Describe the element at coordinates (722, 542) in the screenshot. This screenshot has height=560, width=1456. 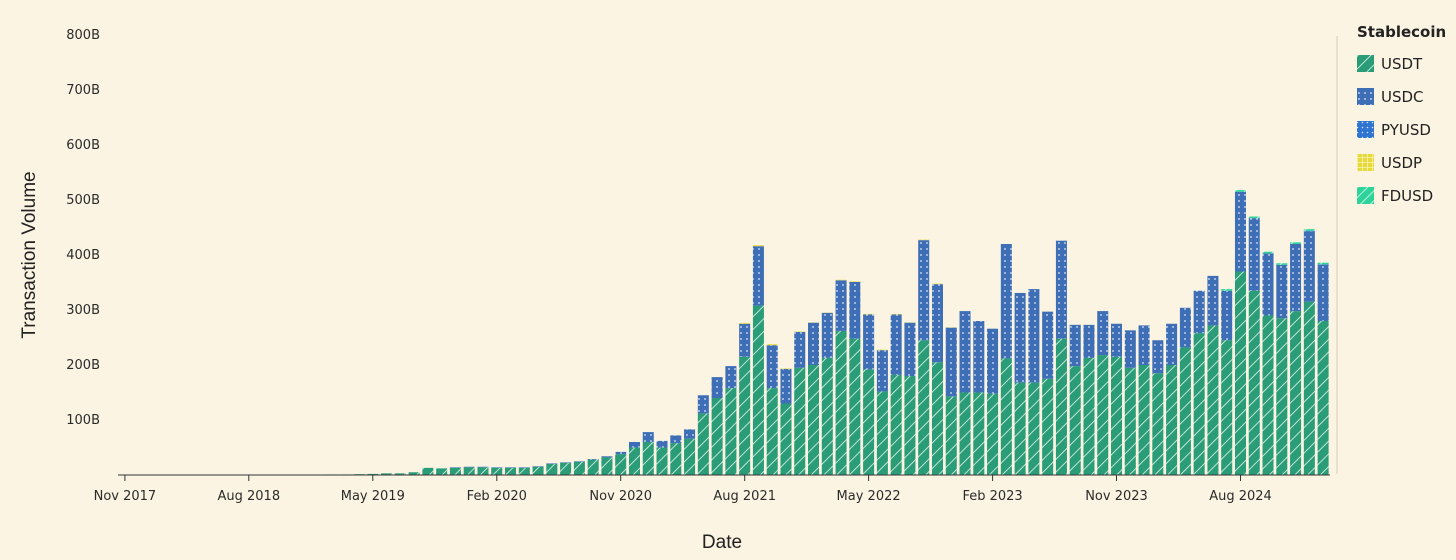
I see `x-axis-title: Date` at that location.